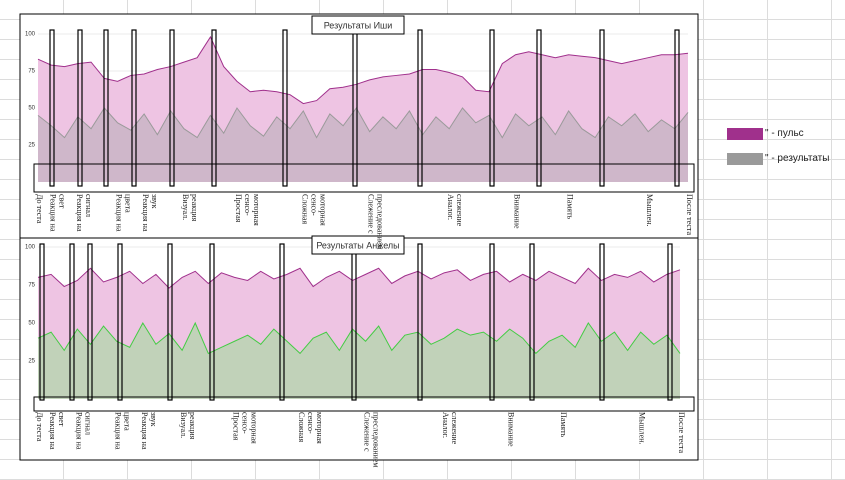 This screenshot has height=480, width=845. I want to click on chart-title: Результаты Иши, so click(358, 25).